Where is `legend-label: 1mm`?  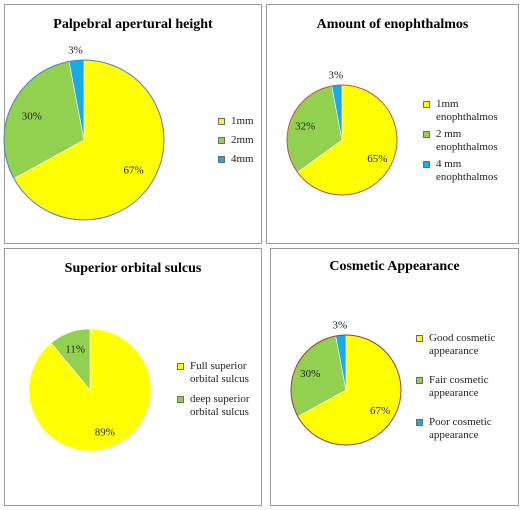 legend-label: 1mm is located at coordinates (242, 121).